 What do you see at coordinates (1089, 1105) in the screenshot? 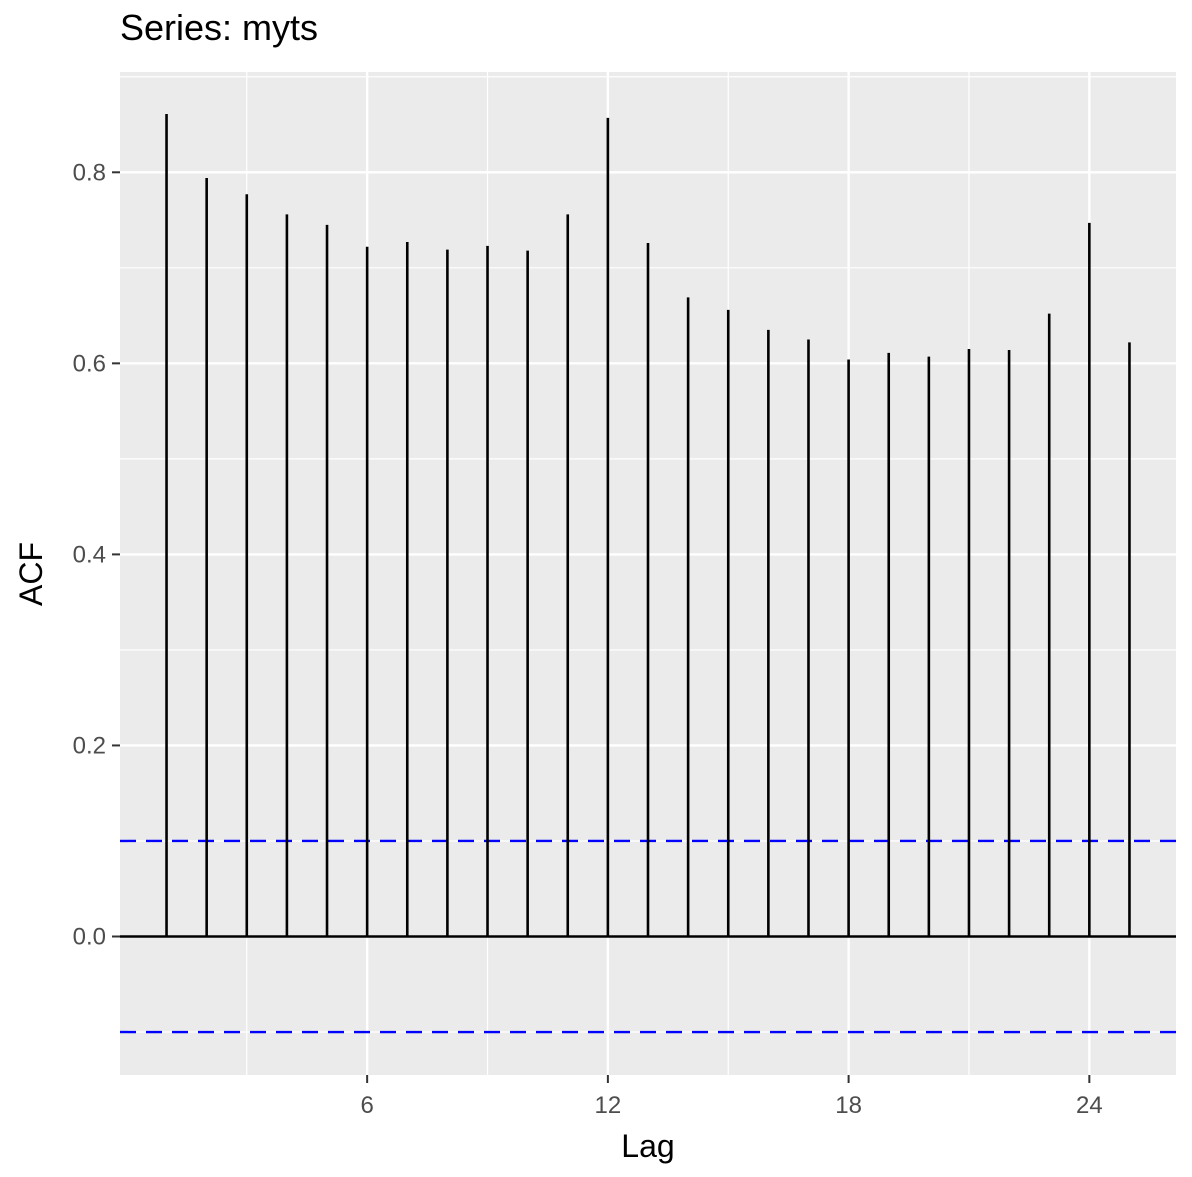
I see `x-tick-label: 24` at bounding box center [1089, 1105].